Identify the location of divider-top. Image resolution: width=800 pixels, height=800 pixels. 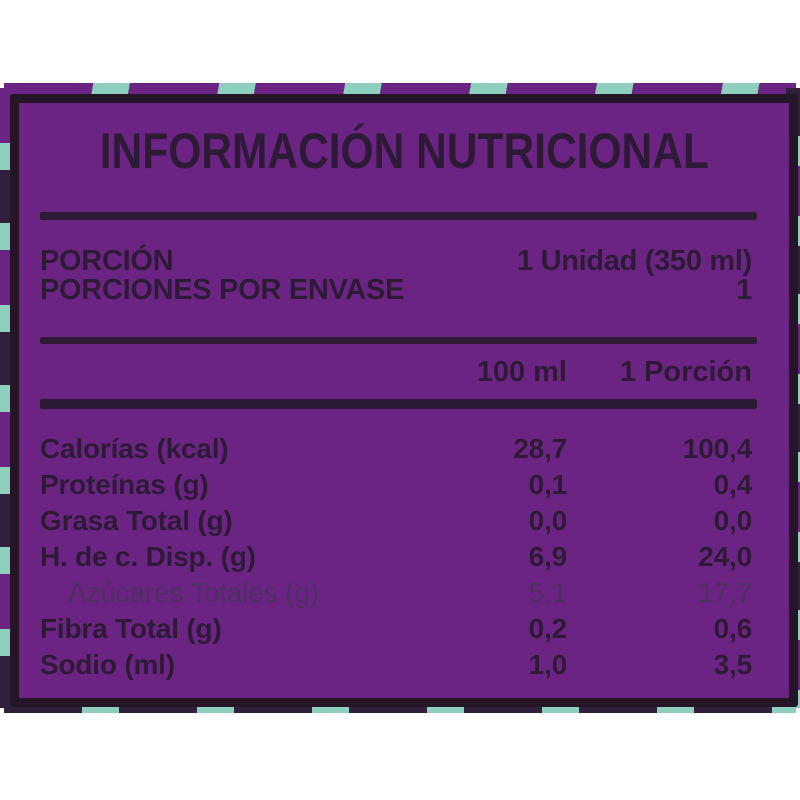
(398, 216).